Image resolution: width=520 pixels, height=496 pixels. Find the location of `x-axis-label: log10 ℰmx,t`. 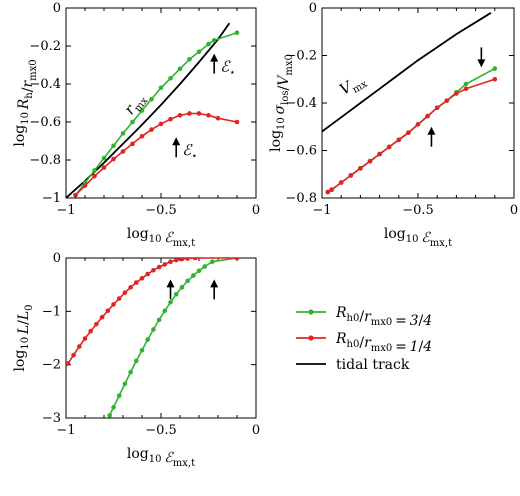

x-axis-label: log10 ℰmx,t is located at coordinates (161, 457).